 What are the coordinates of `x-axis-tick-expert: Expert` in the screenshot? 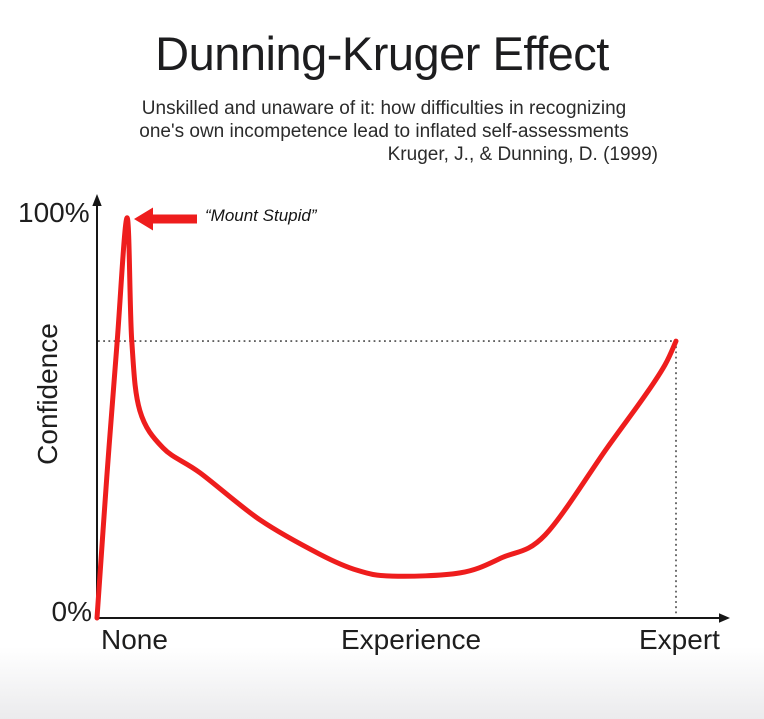 It's located at (679, 639).